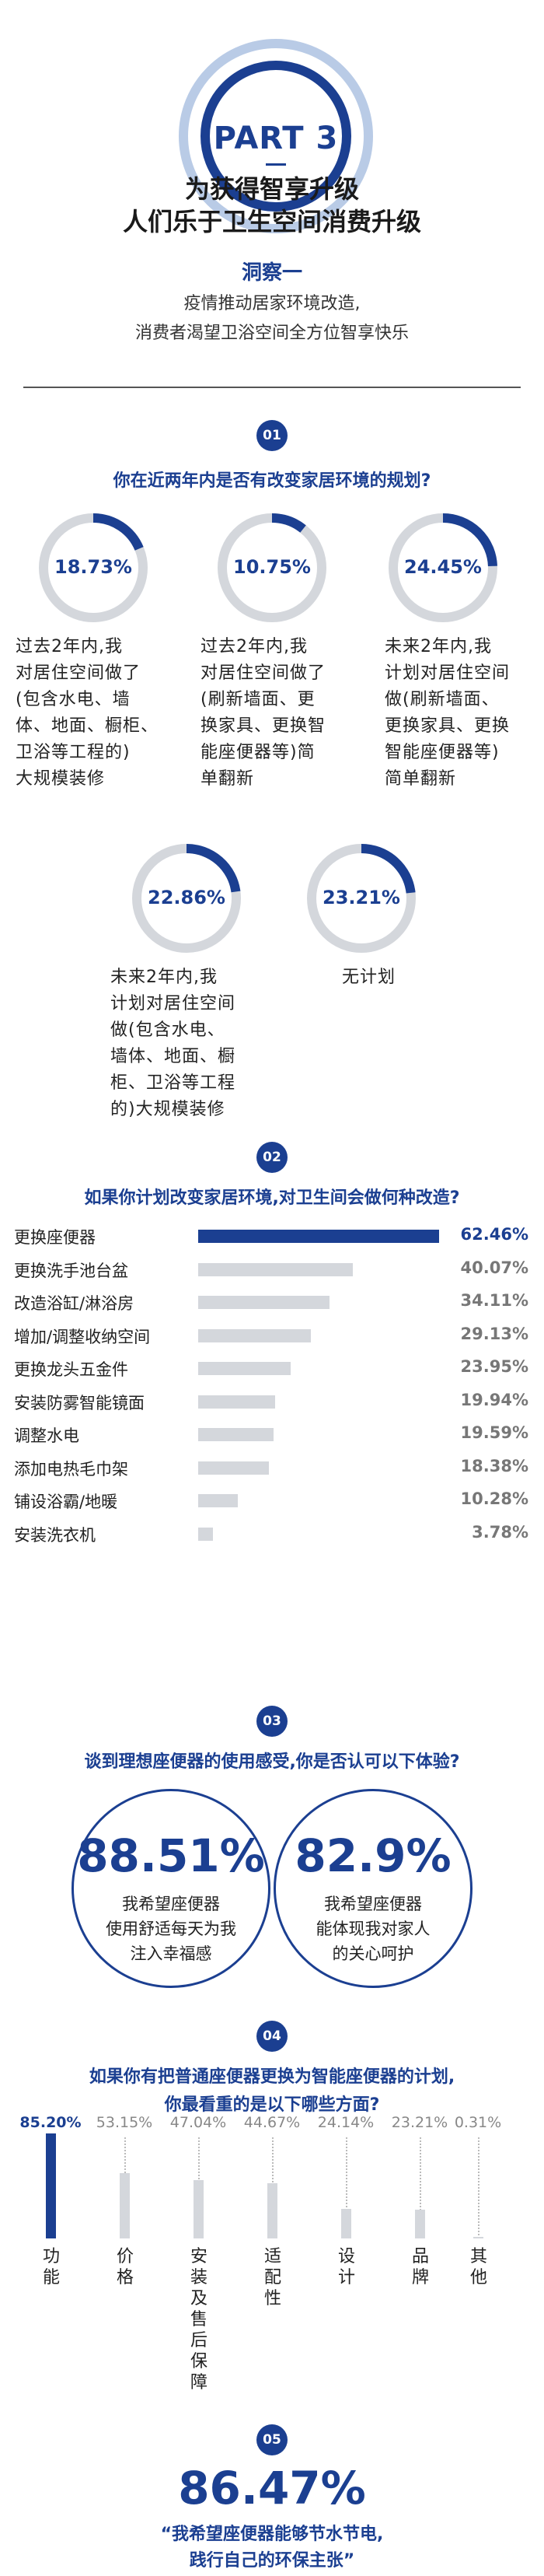 The height and width of the screenshot is (2576, 544). Describe the element at coordinates (494, 1300) in the screenshot. I see `bar-value-label: 34.11%` at that location.